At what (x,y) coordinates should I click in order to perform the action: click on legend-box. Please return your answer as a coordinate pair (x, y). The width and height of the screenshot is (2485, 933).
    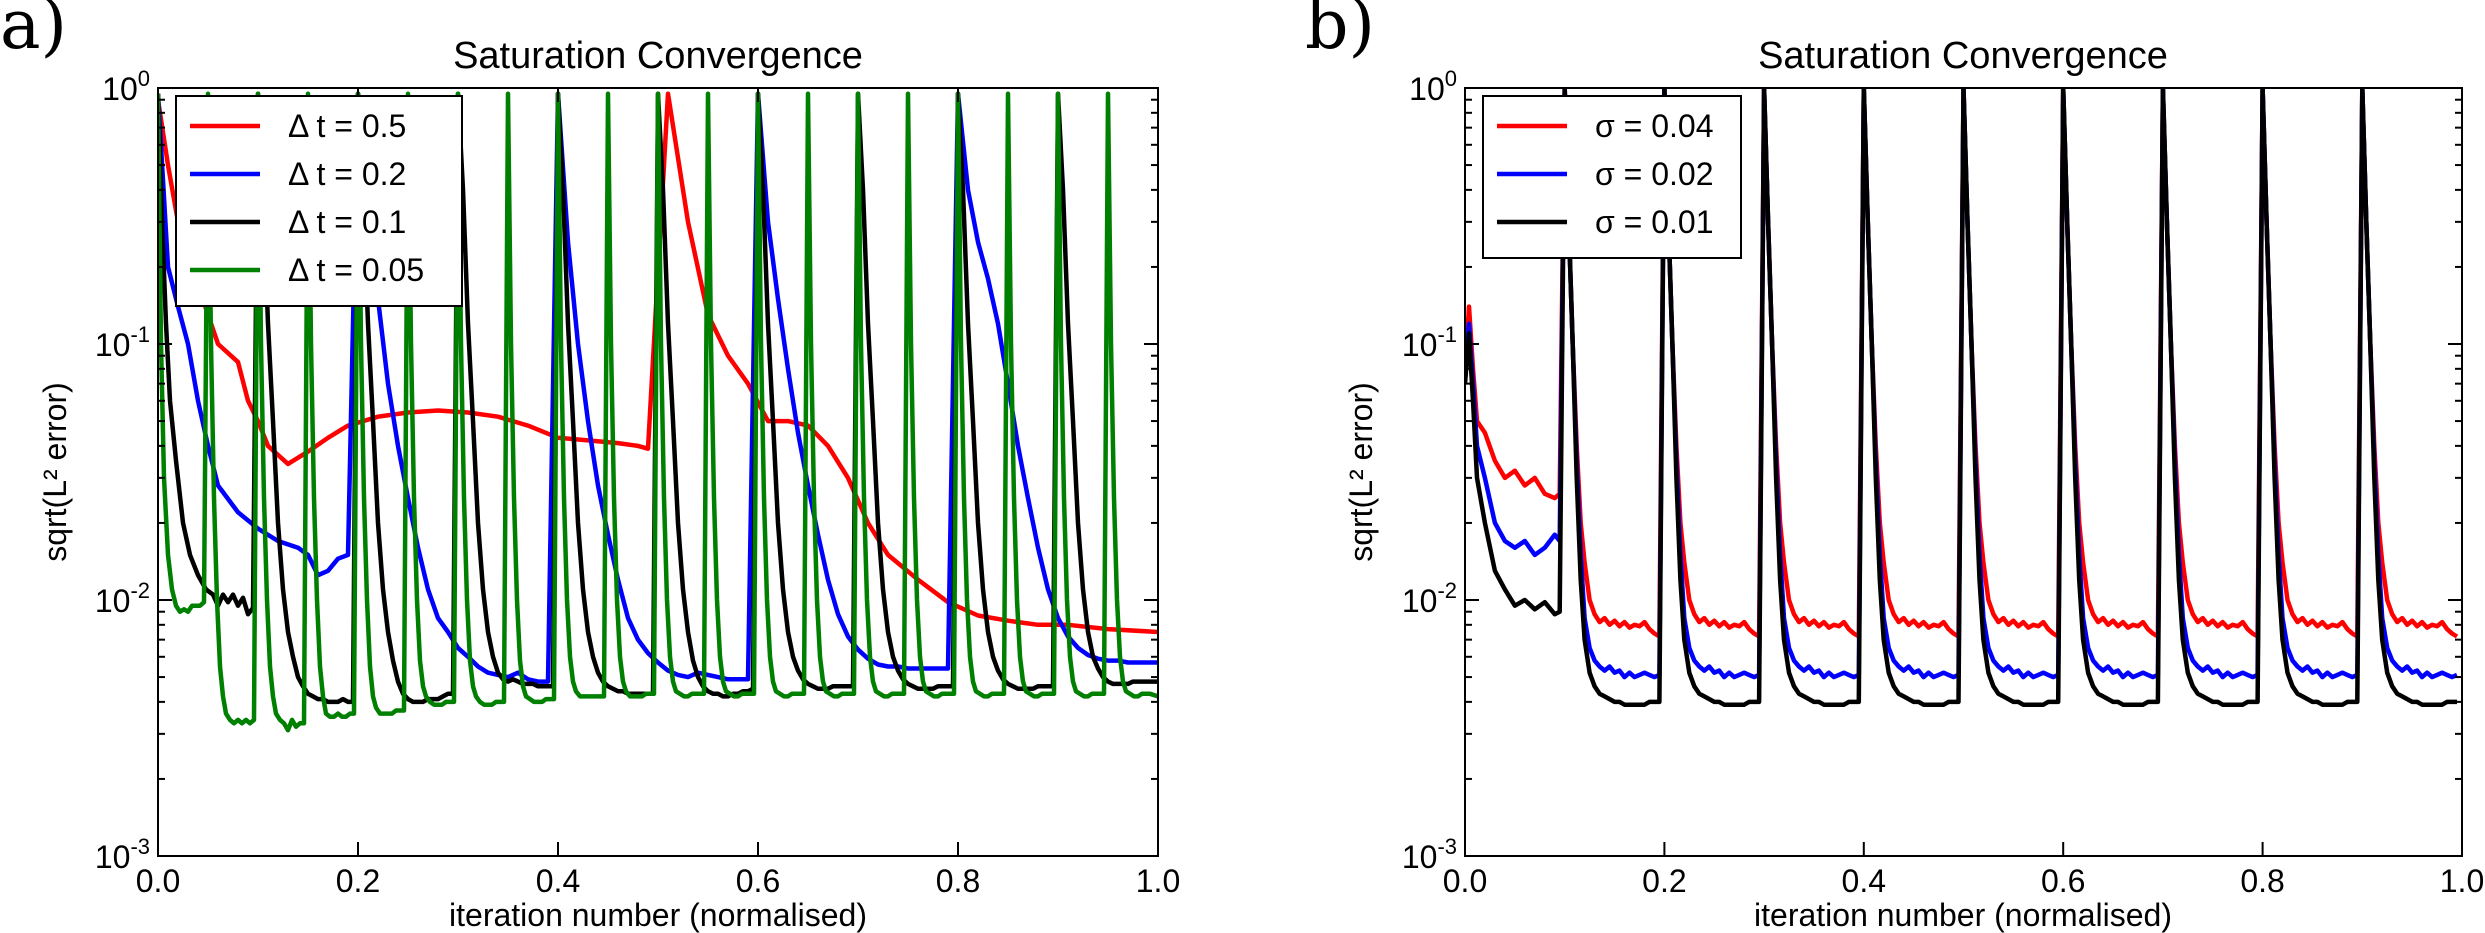
    Looking at the image, I should click on (1612, 177).